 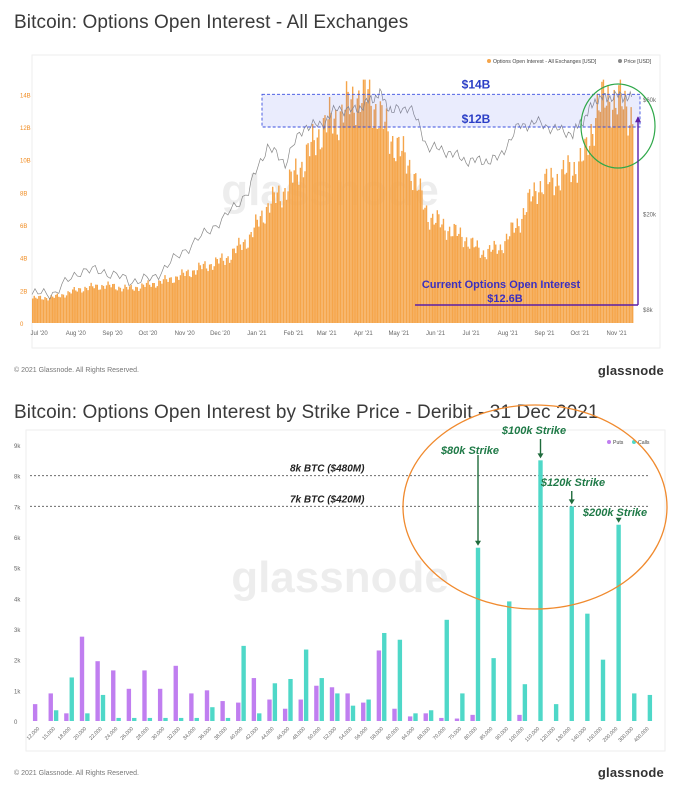 I want to click on chart2-y-tick-label: 8k, so click(x=17, y=478).